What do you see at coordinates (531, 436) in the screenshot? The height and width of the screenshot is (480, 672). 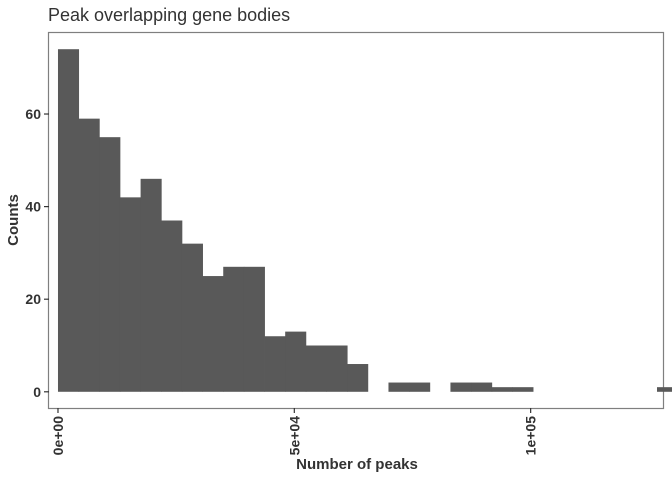 I see `x-tick-label: 1e+05` at bounding box center [531, 436].